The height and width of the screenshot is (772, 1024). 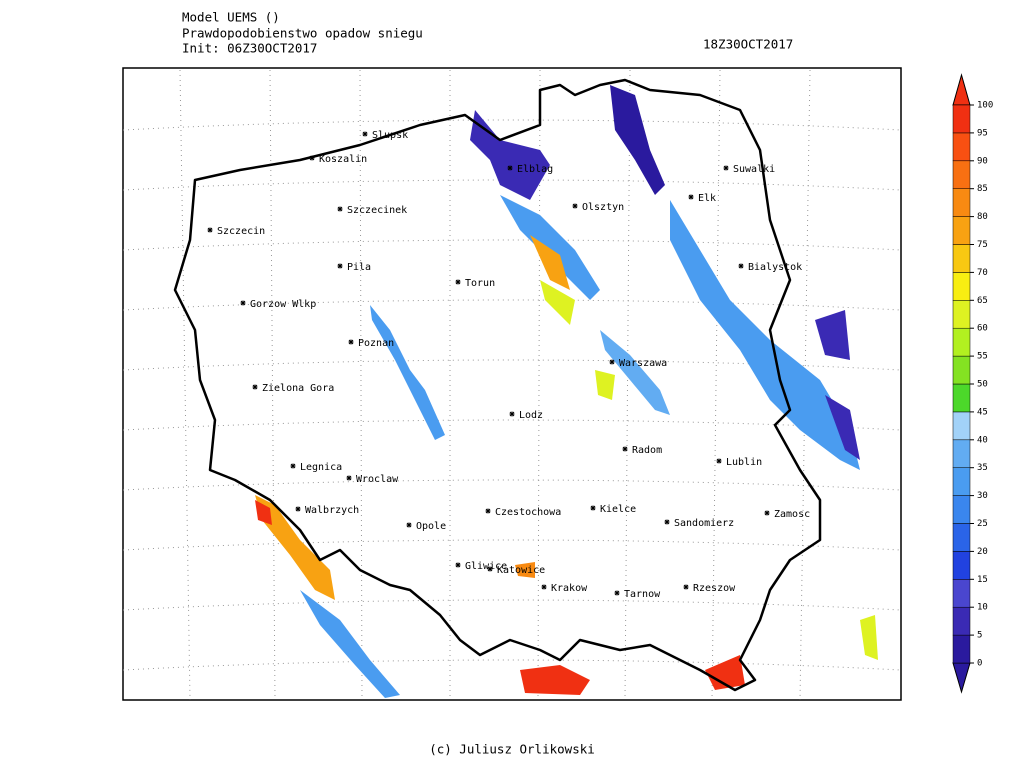 I want to click on city-label: Rzeszow, so click(x=714, y=588).